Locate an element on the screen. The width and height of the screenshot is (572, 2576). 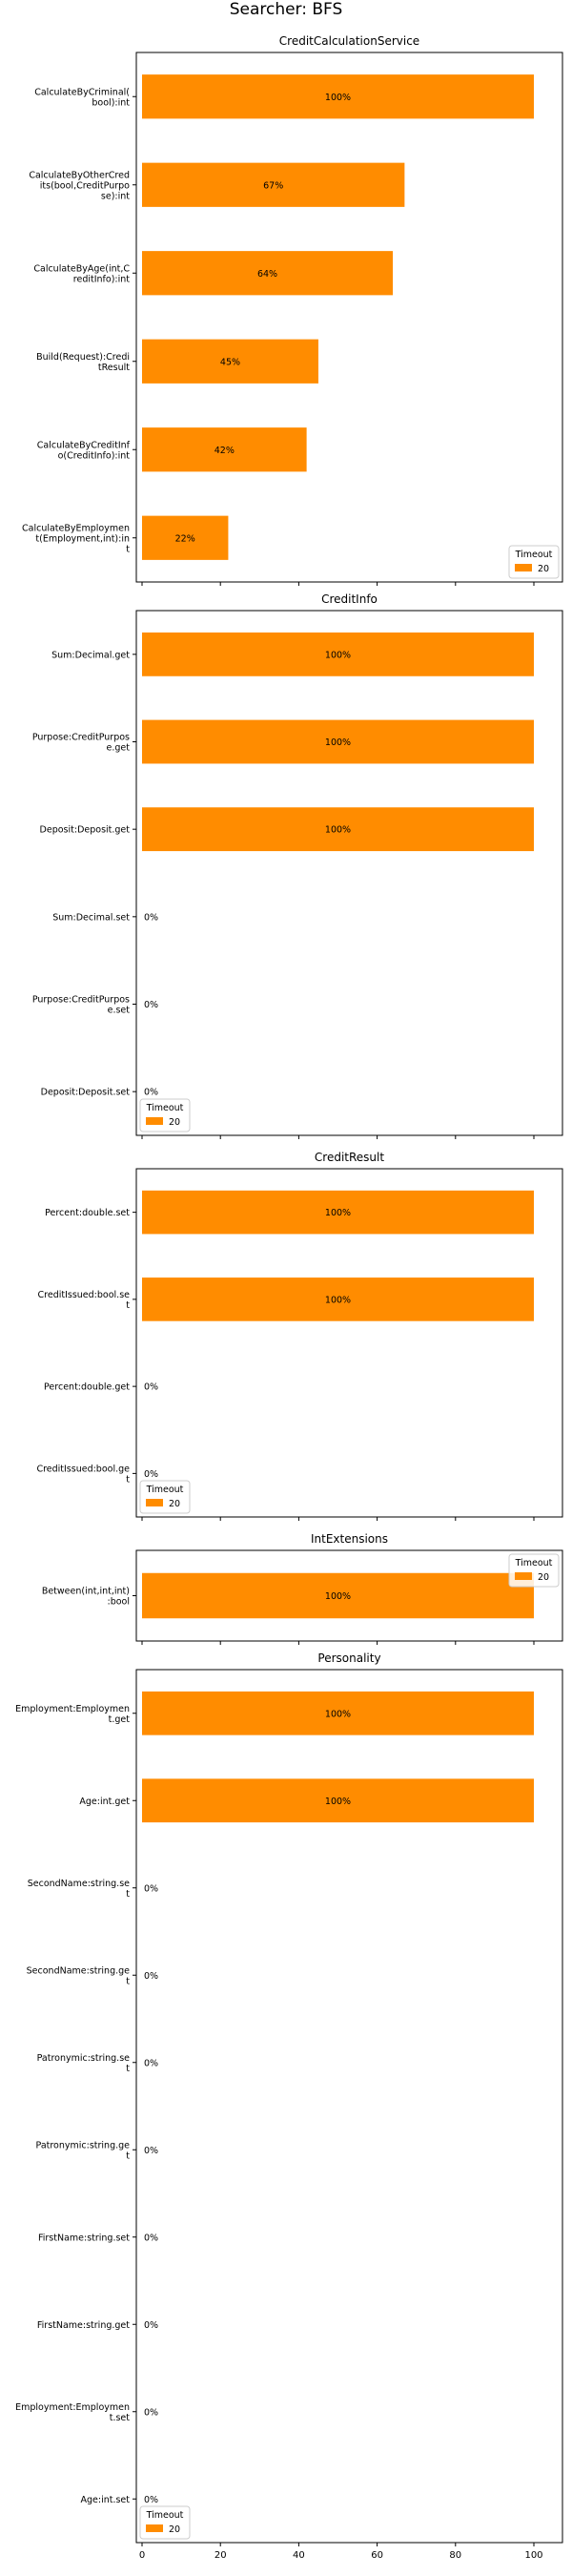
data-label: 22% is located at coordinates (185, 538).